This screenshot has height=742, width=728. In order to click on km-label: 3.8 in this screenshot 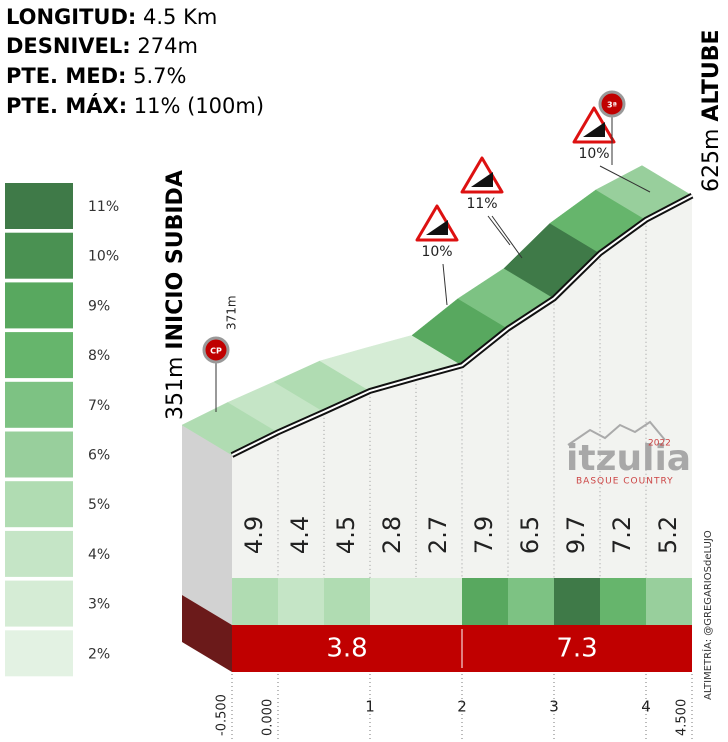, I will do `click(346, 649)`.